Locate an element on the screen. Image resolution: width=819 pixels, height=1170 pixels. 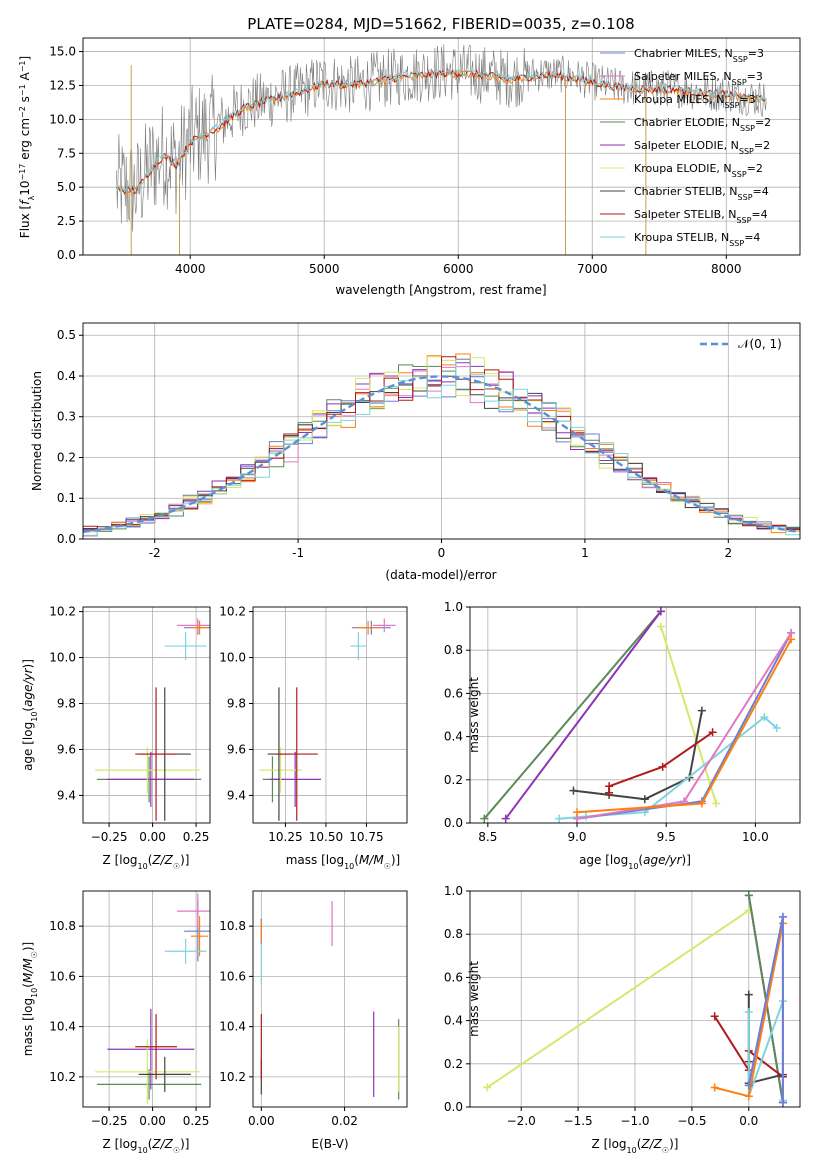
y-tick-label: 0.5 is located at coordinates (66, 335).